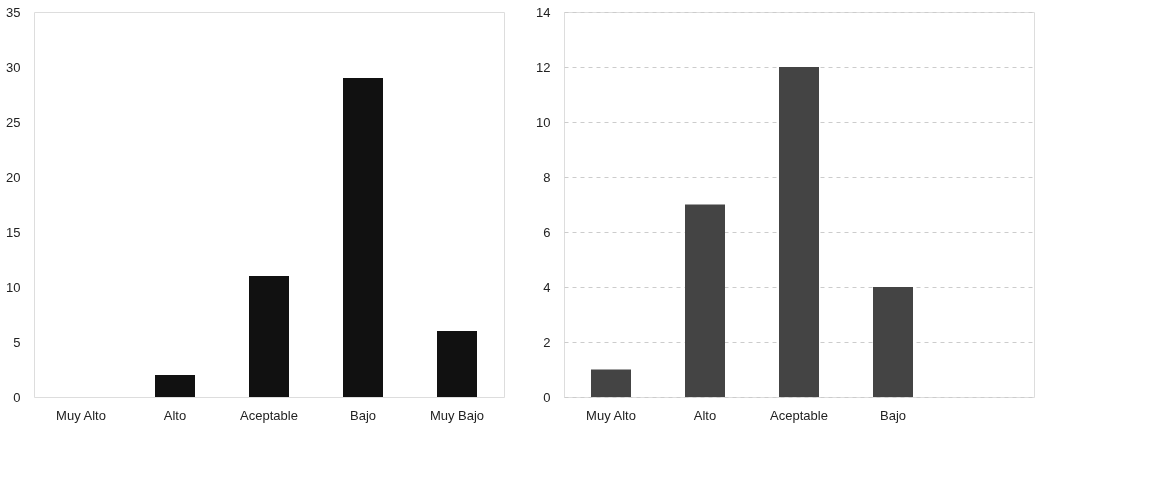 This screenshot has height=492, width=1158. I want to click on y-tick-label: 6, so click(547, 232).